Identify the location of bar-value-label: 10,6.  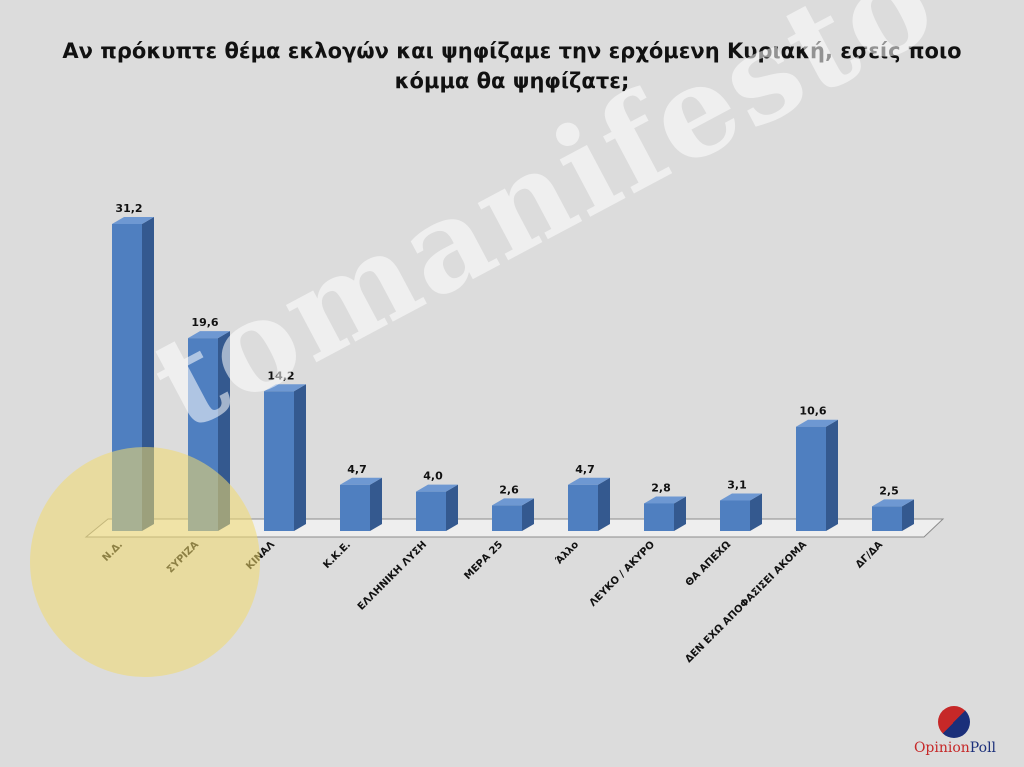
(812, 411).